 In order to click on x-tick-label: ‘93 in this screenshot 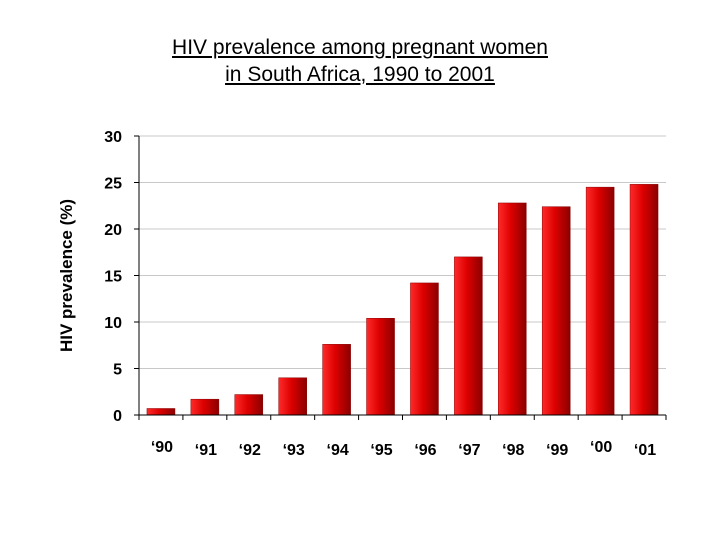, I will do `click(294, 450)`.